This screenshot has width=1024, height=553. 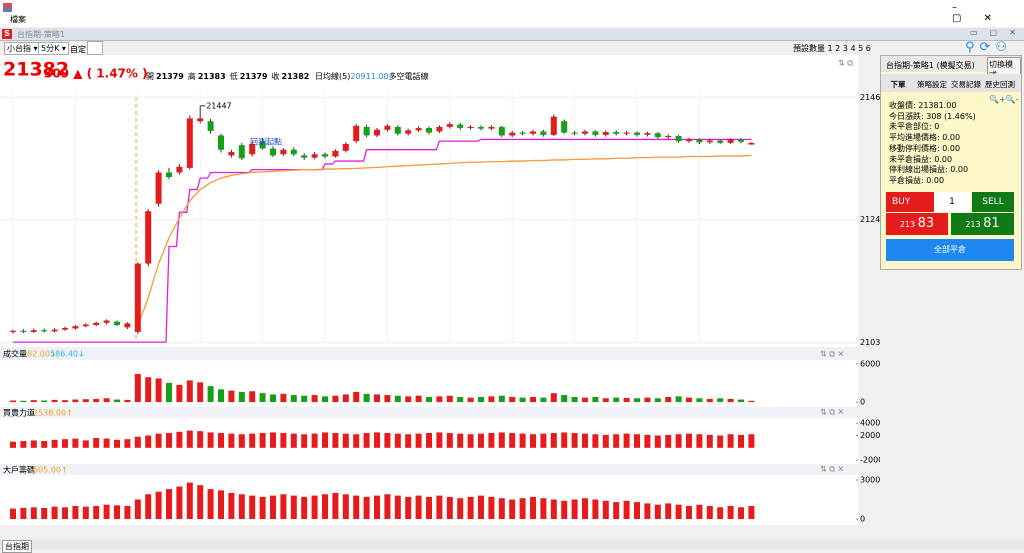 I want to click on ask-quote: 213 81, so click(x=982, y=224).